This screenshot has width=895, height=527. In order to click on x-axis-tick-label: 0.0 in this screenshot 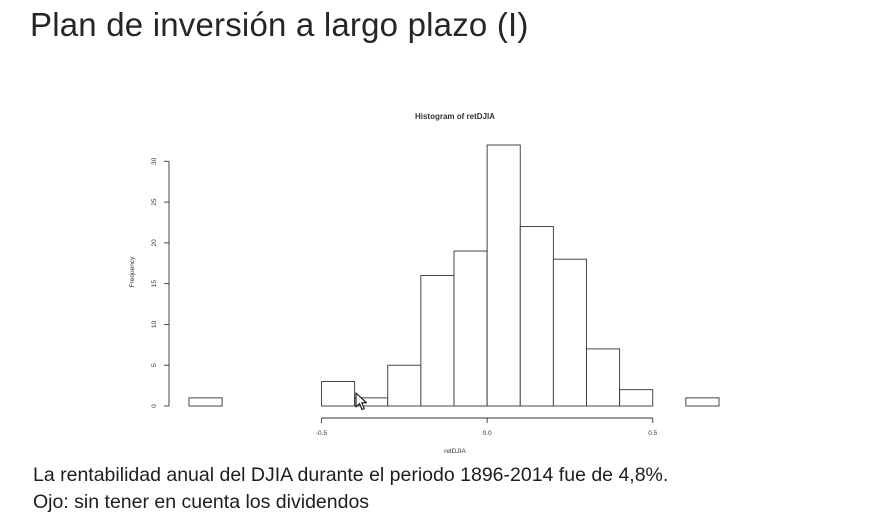, I will do `click(487, 433)`.